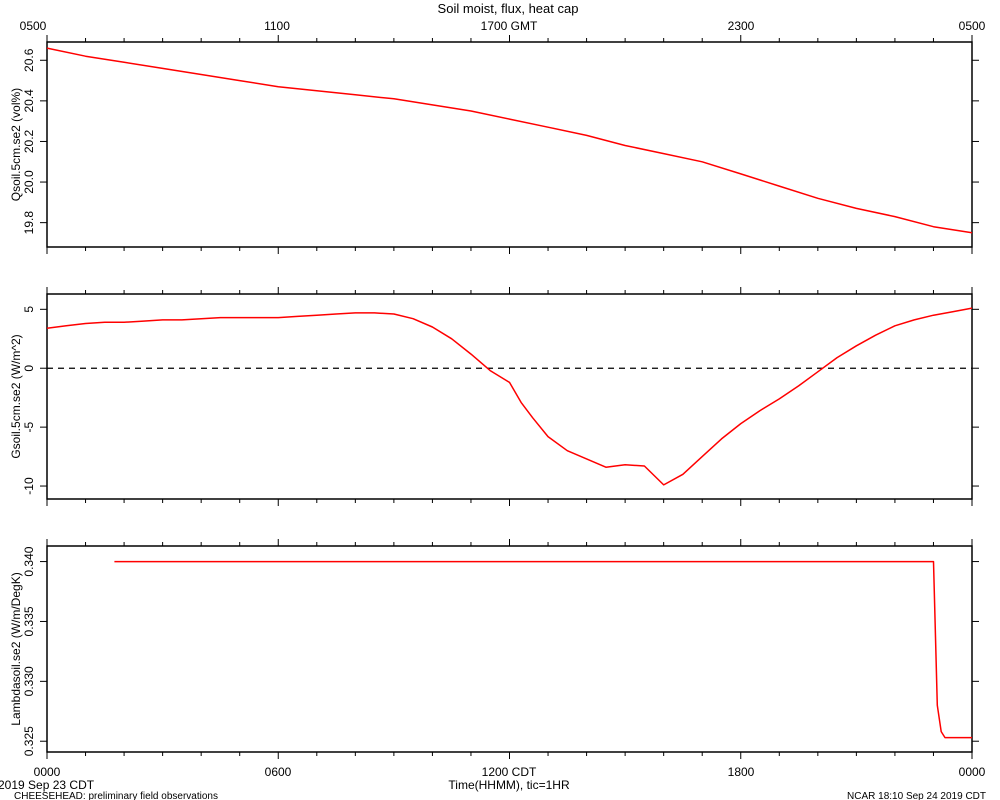 This screenshot has height=800, width=1000. Describe the element at coordinates (741, 26) in the screenshot. I see `top-tick-label: 2300` at that location.